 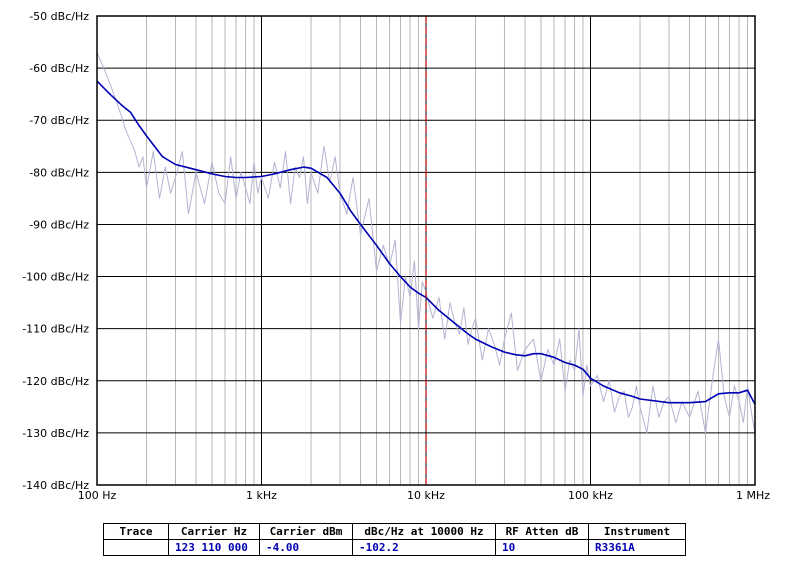 What do you see at coordinates (59, 16) in the screenshot?
I see `y-tick-label: -50 dBc/Hz` at bounding box center [59, 16].